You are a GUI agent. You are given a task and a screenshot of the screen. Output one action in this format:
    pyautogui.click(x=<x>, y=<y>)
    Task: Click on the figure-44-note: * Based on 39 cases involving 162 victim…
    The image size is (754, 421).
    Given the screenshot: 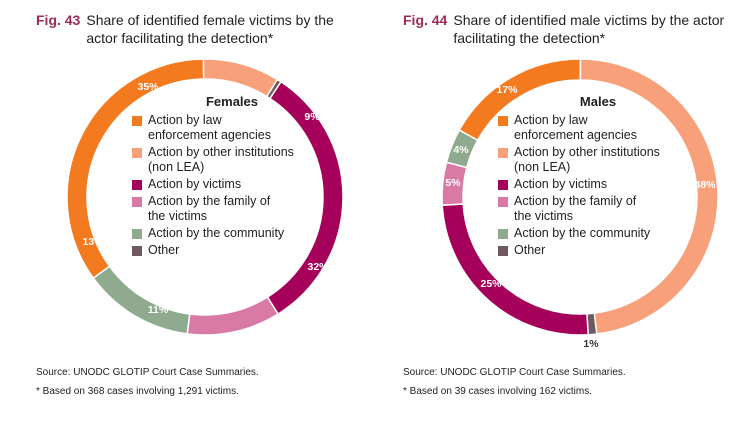 What is the action you would take?
    pyautogui.click(x=497, y=391)
    